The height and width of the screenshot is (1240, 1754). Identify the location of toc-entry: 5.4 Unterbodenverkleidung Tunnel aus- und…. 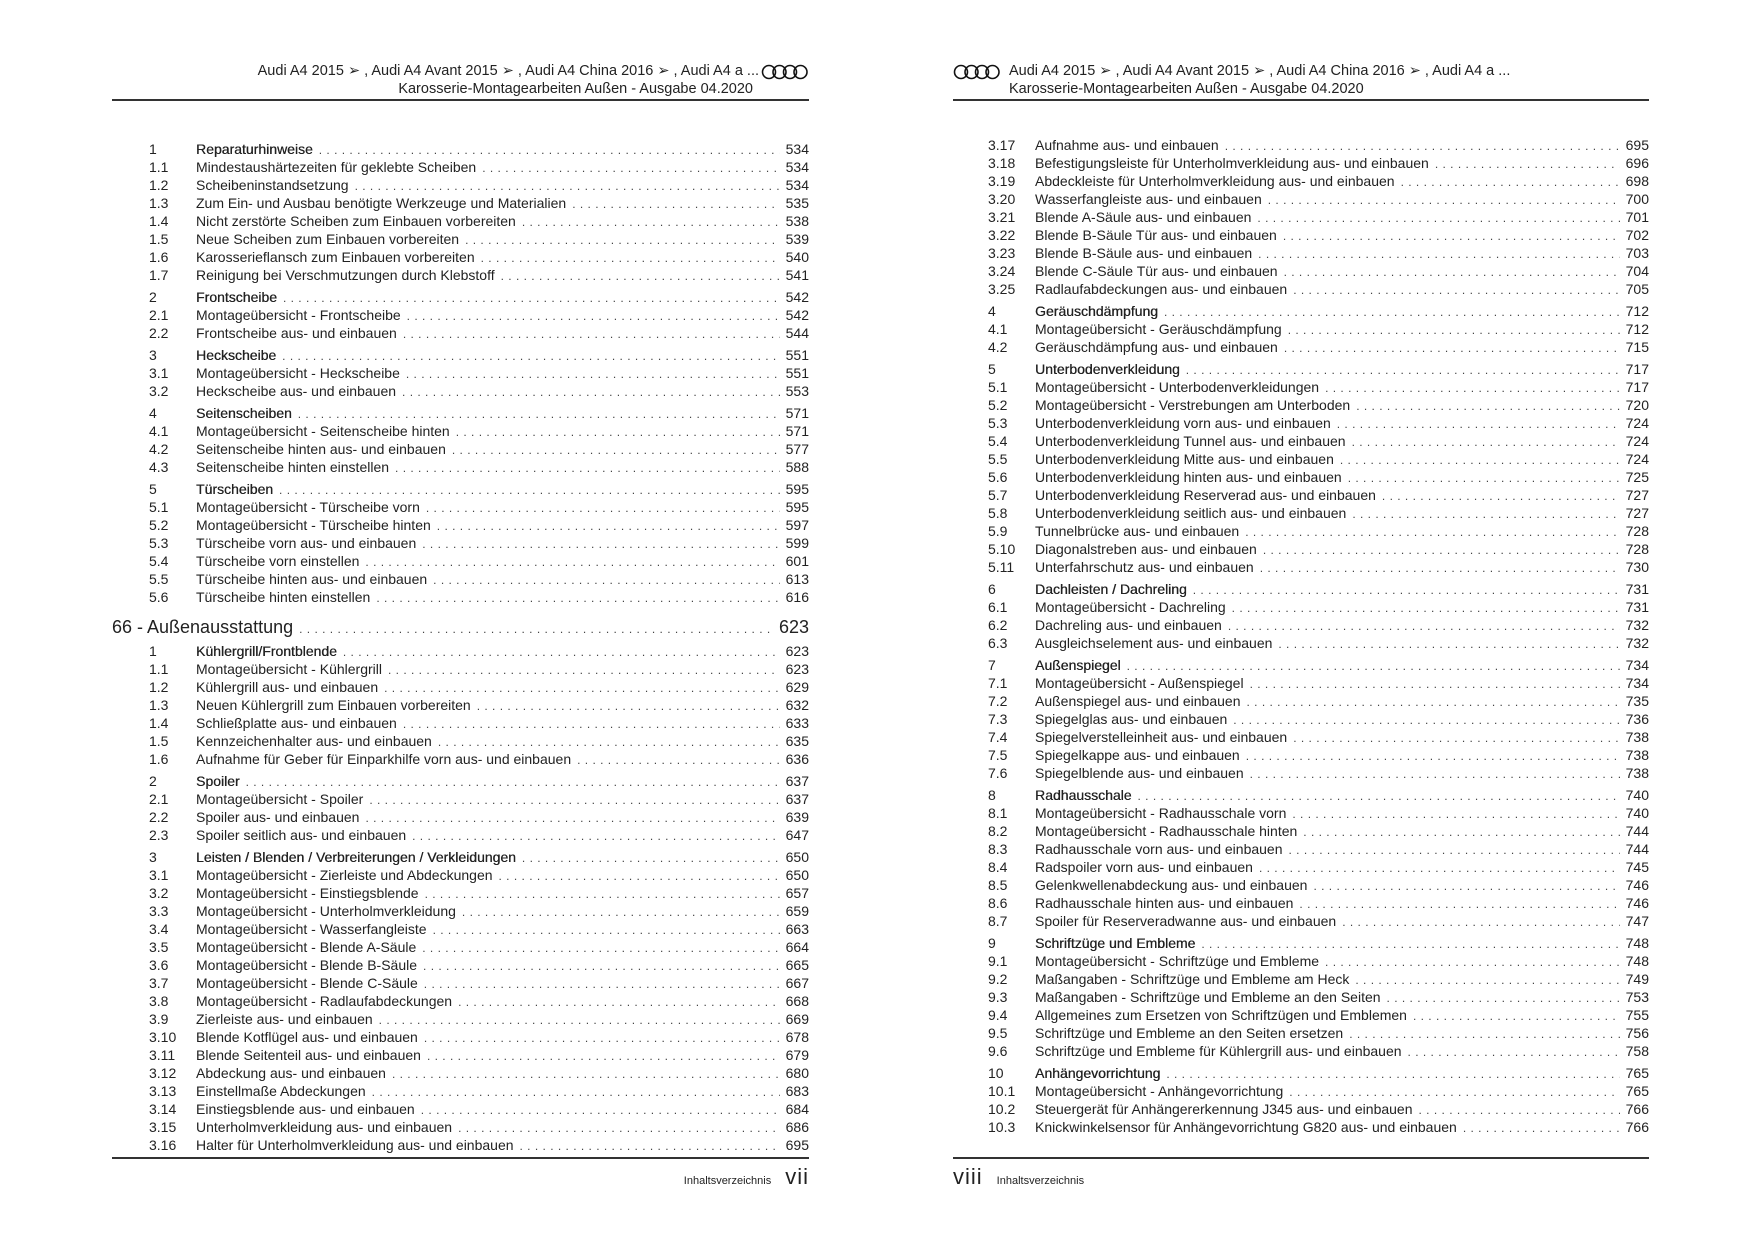
(1301, 441).